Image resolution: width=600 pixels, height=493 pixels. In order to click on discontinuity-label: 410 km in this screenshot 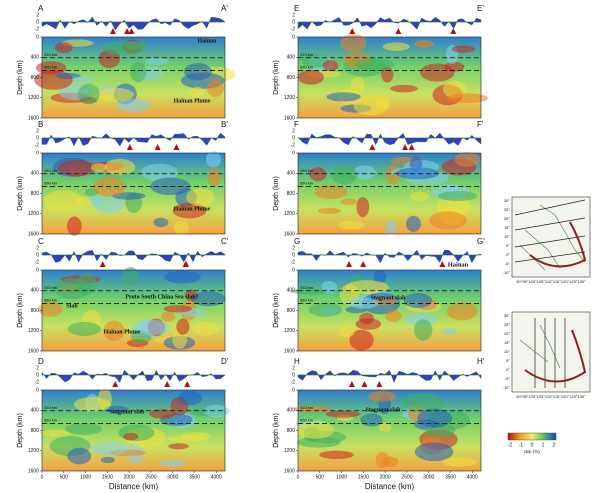, I will do `click(51, 407)`.